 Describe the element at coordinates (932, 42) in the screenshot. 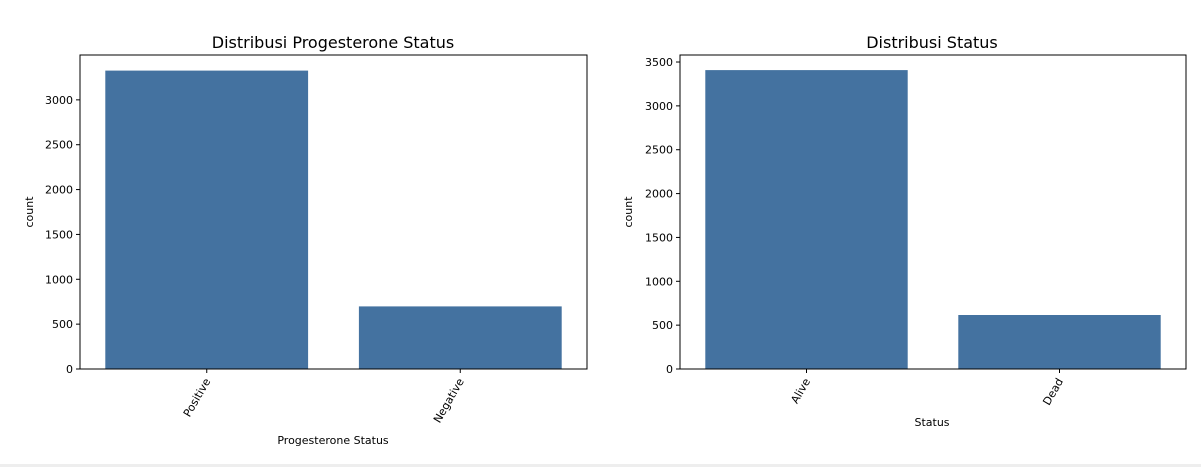

I see `chart-title: Distribusi Status` at that location.